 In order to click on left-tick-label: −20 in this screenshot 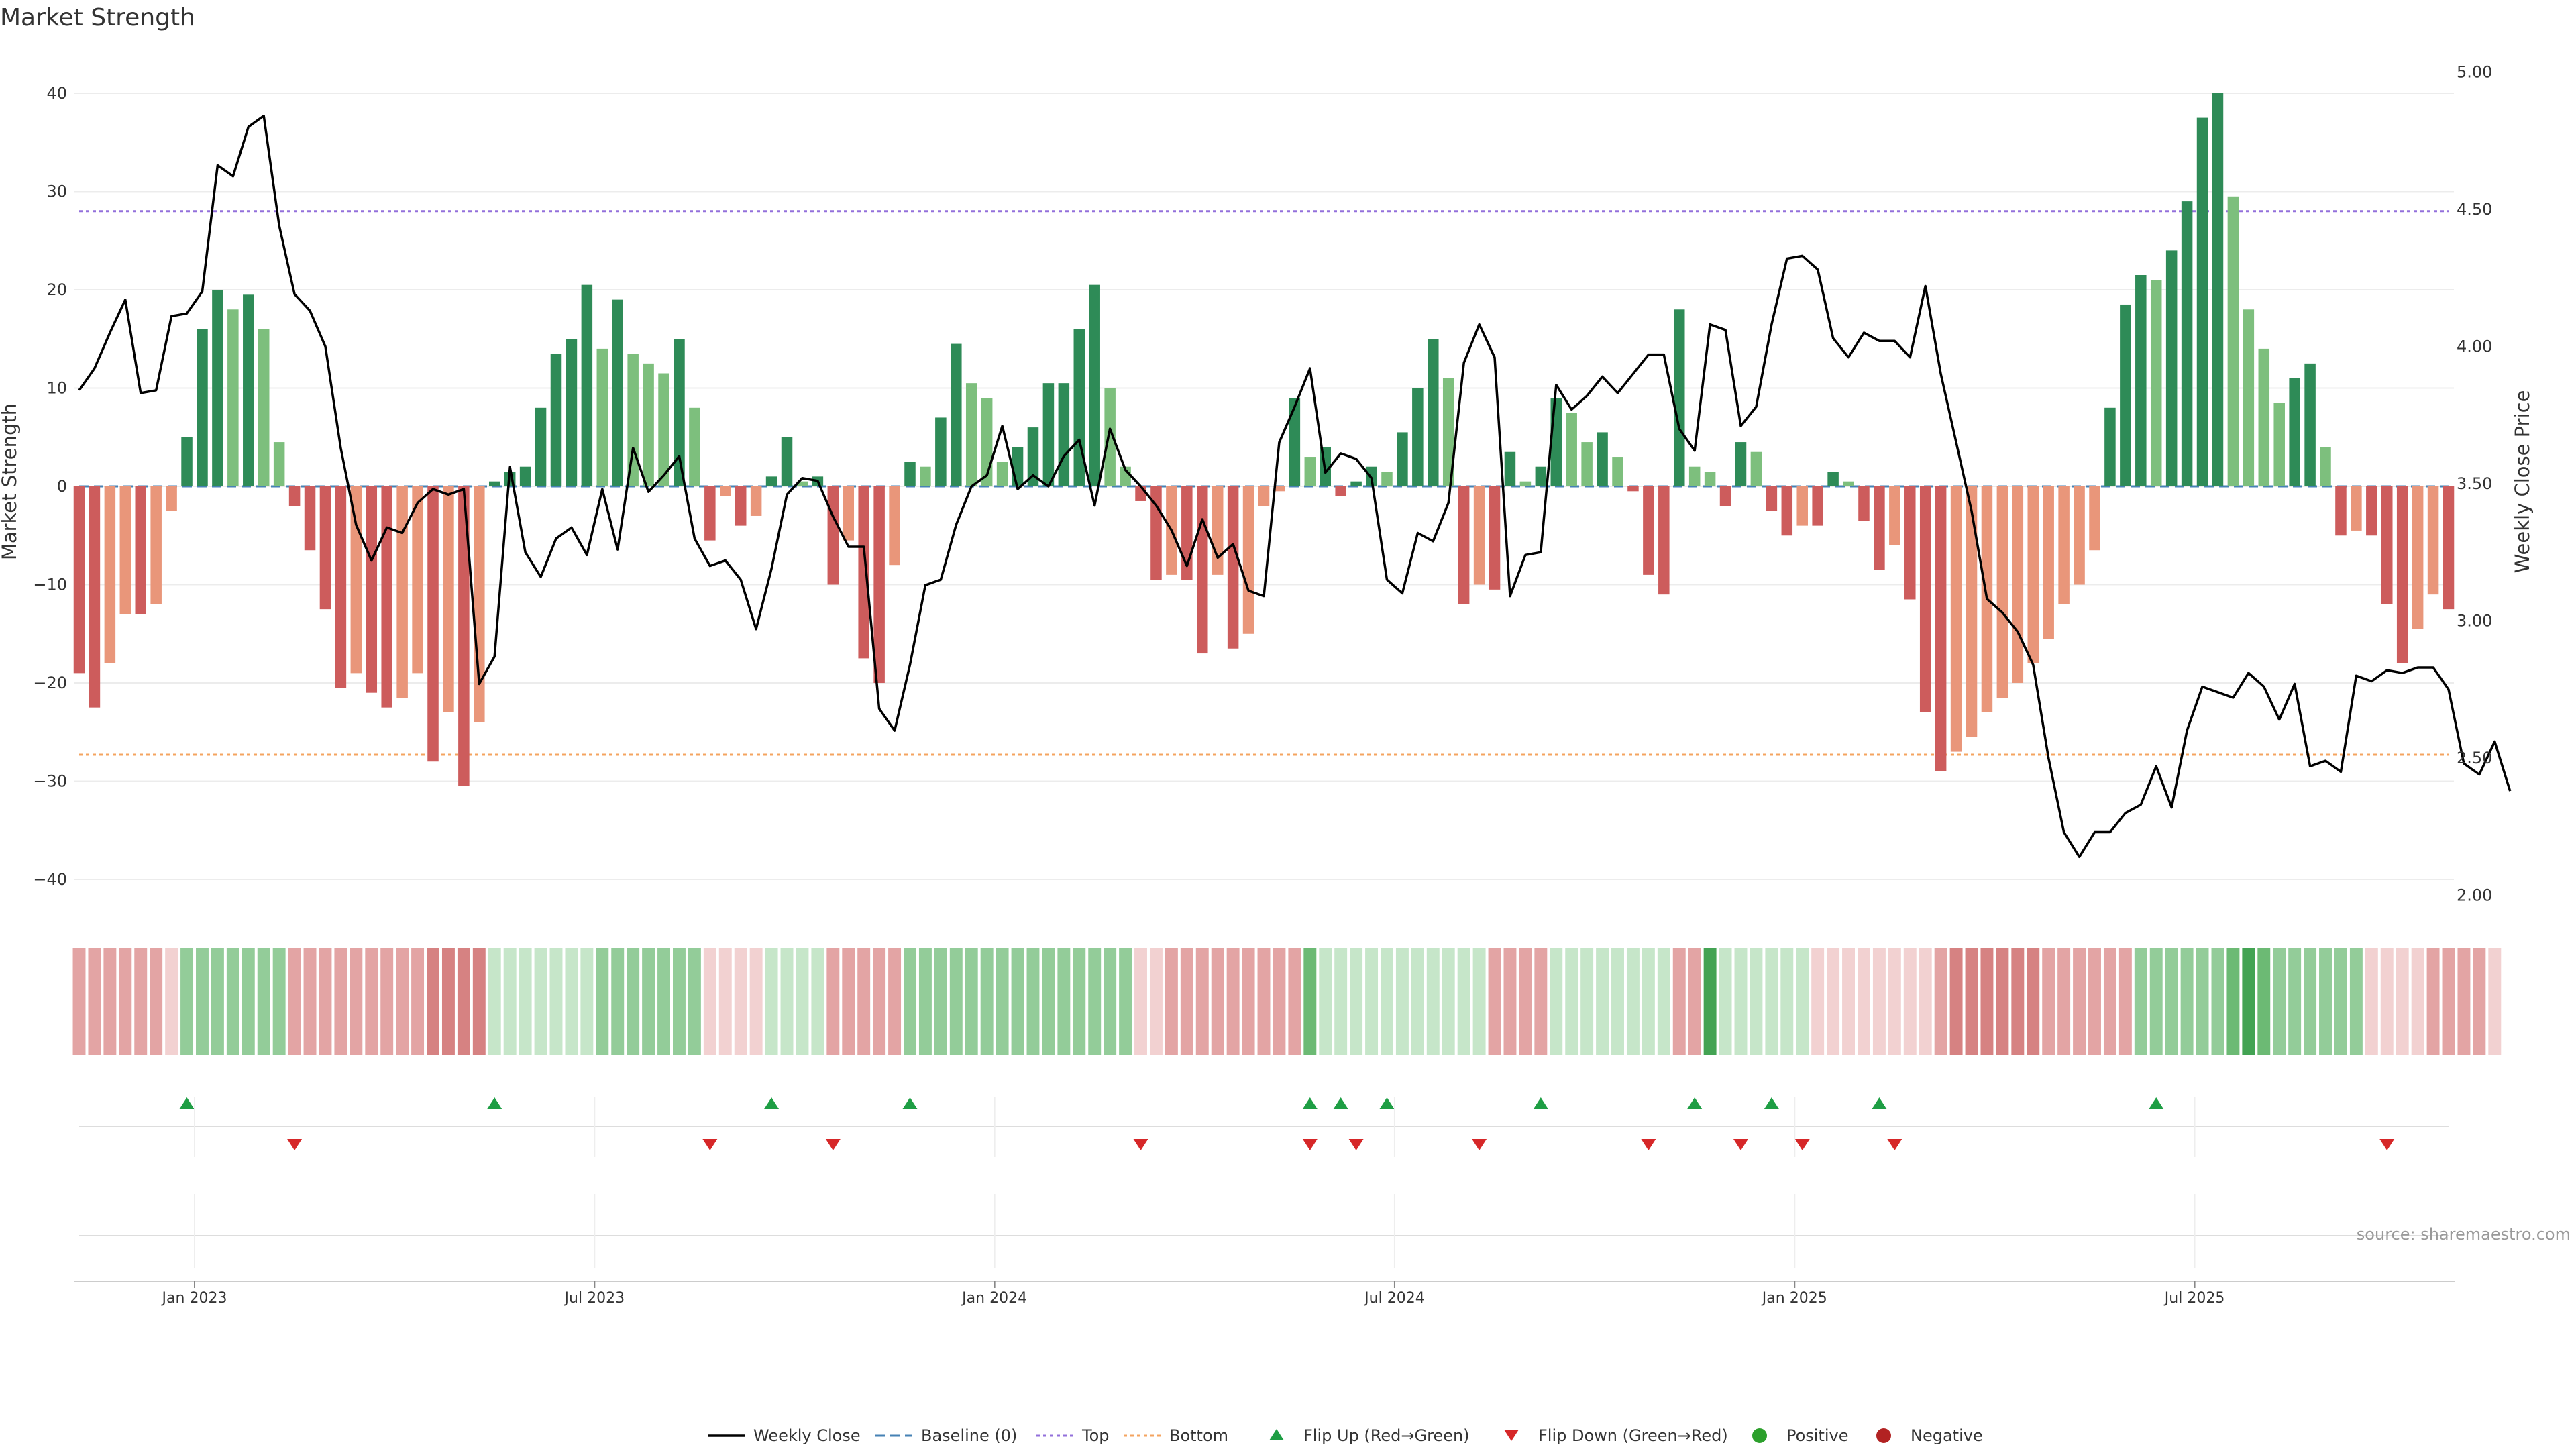, I will do `click(50, 683)`.